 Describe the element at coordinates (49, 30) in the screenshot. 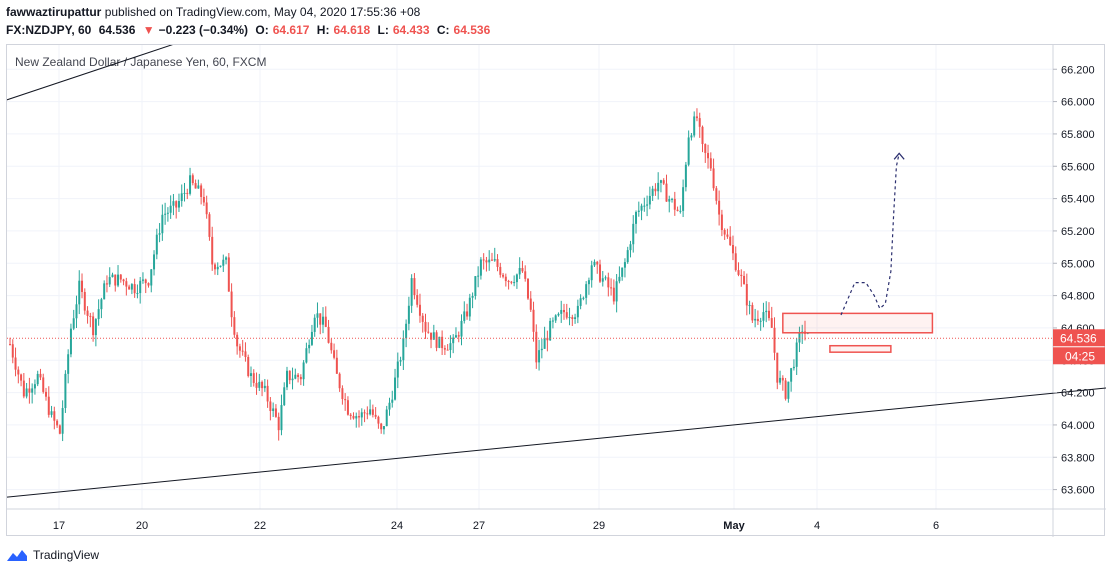

I see `symbol-label: FX:NZDJPY, 60` at that location.